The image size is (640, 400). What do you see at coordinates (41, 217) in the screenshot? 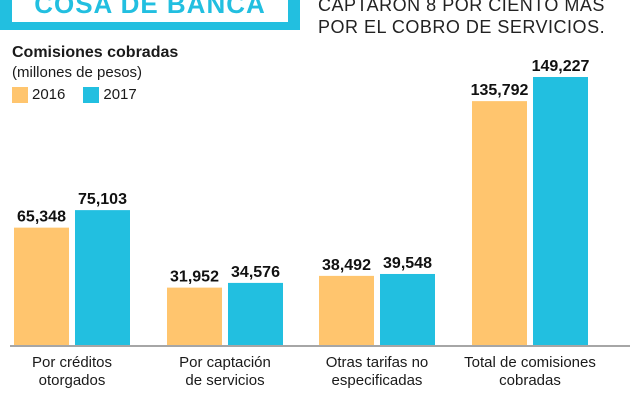
I see `data-label-2016-1: 65,348` at bounding box center [41, 217].